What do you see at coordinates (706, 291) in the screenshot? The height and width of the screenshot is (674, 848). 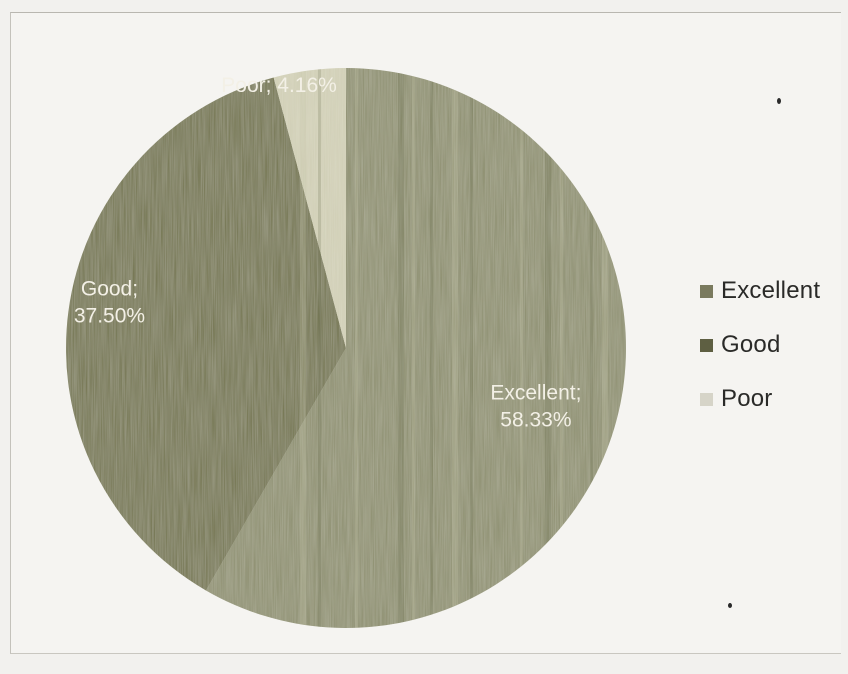 I see `legend-swatch-excellent` at bounding box center [706, 291].